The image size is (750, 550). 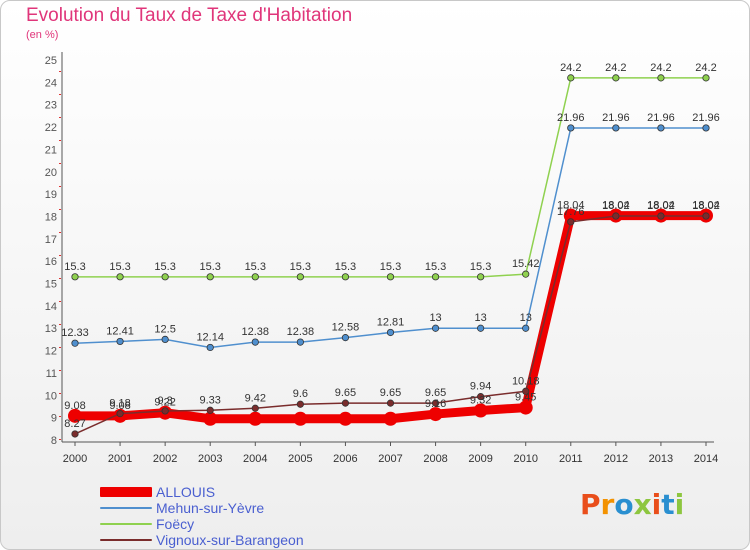 I want to click on data-label: 9.3, so click(x=164, y=401).